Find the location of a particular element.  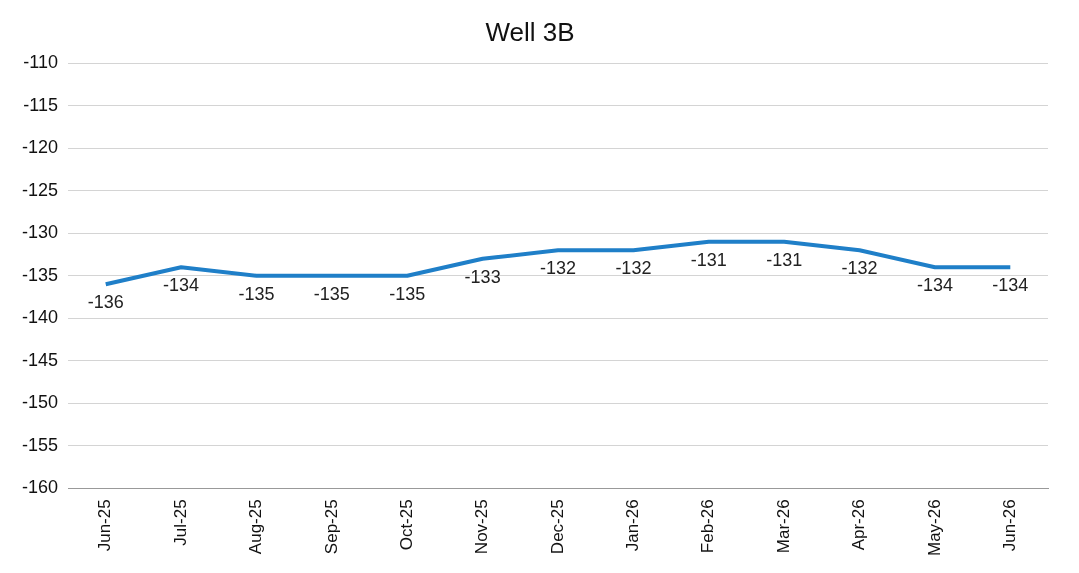

y-tick-label: -145 is located at coordinates (40, 359).